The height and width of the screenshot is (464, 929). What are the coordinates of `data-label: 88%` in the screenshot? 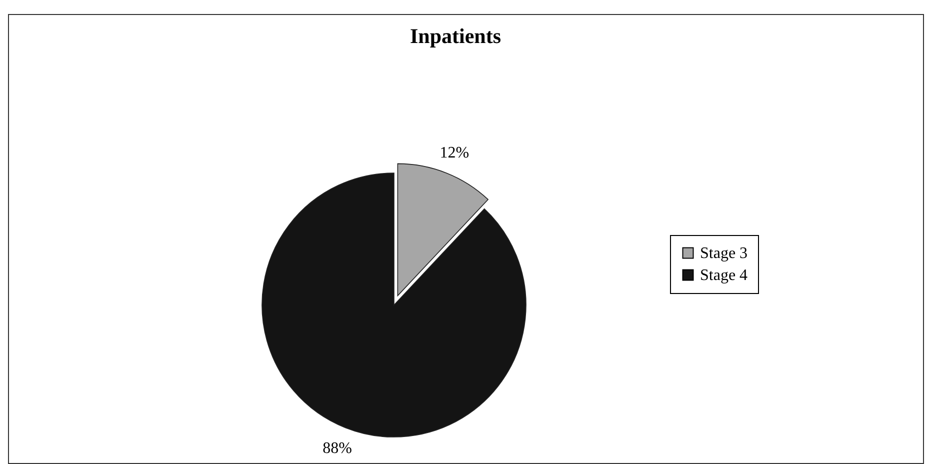 It's located at (337, 449).